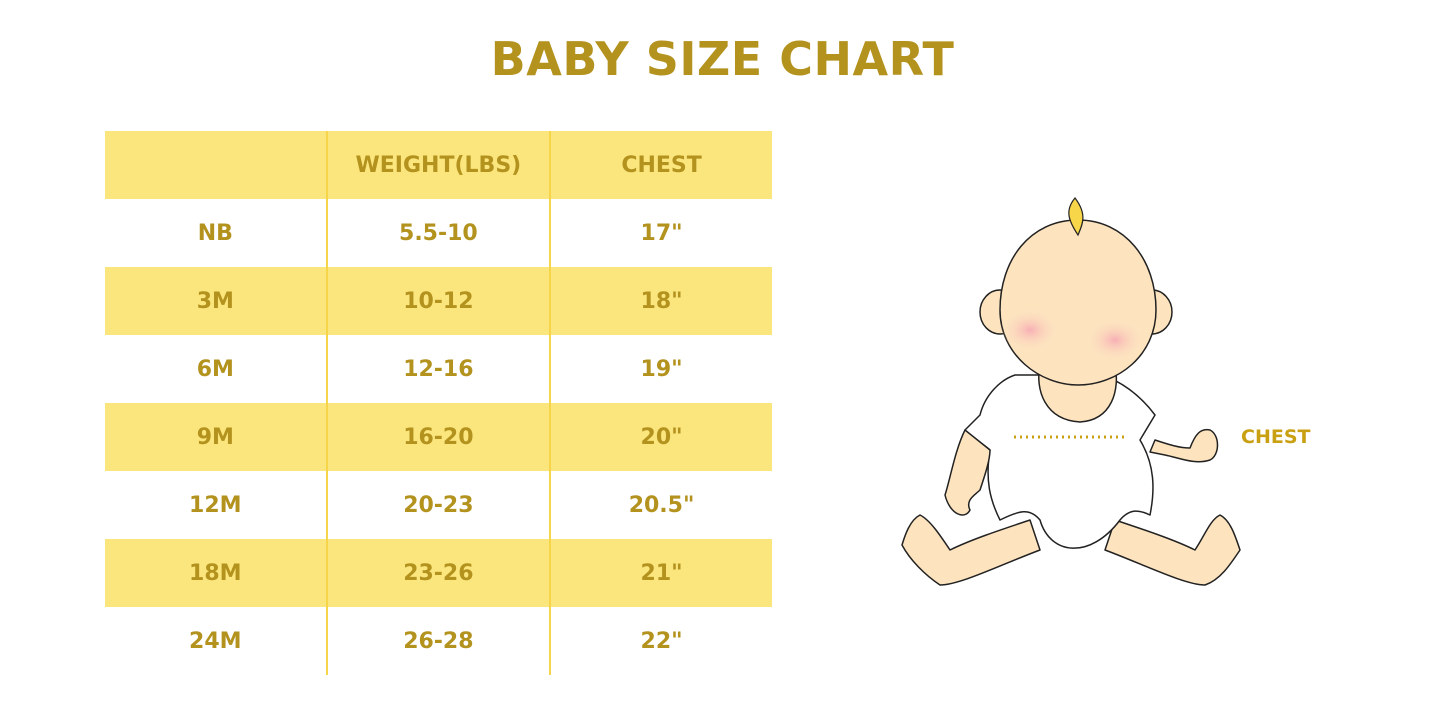 This screenshot has width=1445, height=723. Describe the element at coordinates (216, 437) in the screenshot. I see `size-cell: 9M` at that location.